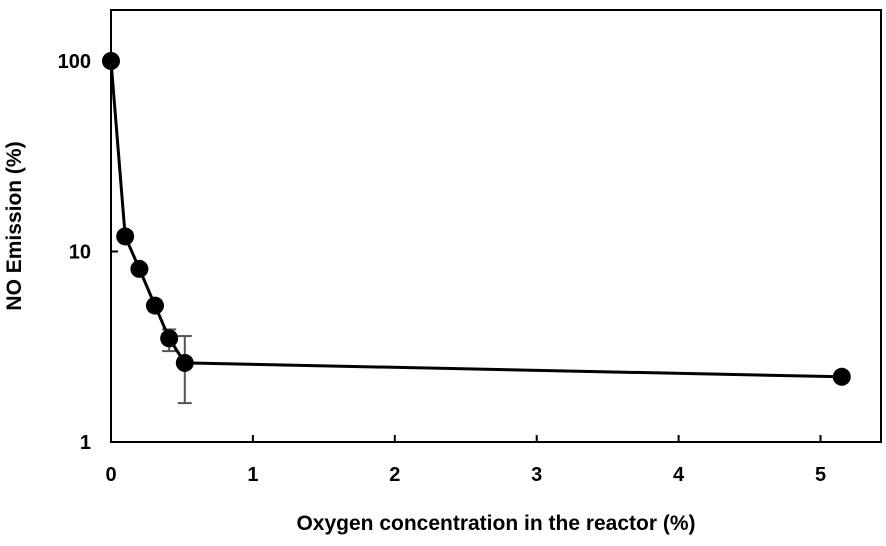 The width and height of the screenshot is (886, 546). I want to click on x-tick-label: 4, so click(679, 475).